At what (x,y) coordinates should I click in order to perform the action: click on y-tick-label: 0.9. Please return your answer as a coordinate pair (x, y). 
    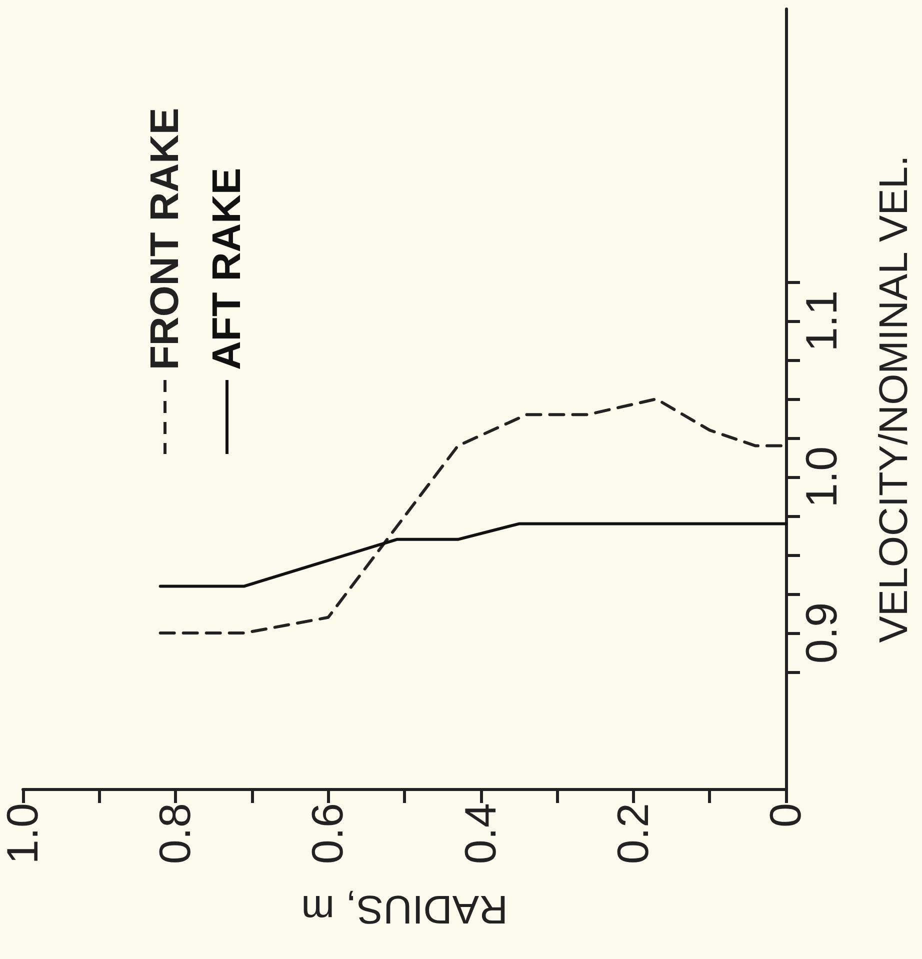
    Looking at the image, I should click on (822, 633).